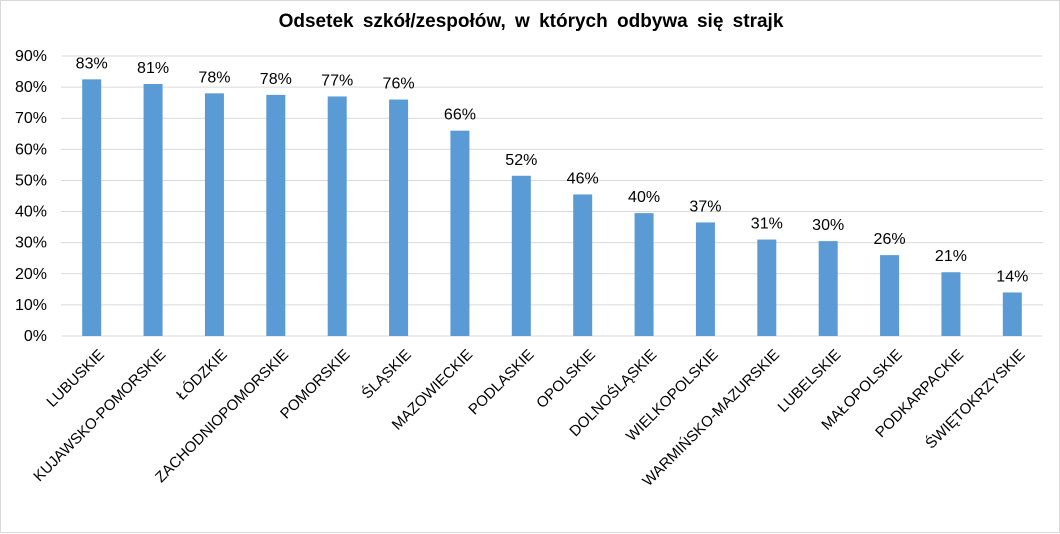  Describe the element at coordinates (767, 224) in the screenshot. I see `data-label: 31%` at that location.